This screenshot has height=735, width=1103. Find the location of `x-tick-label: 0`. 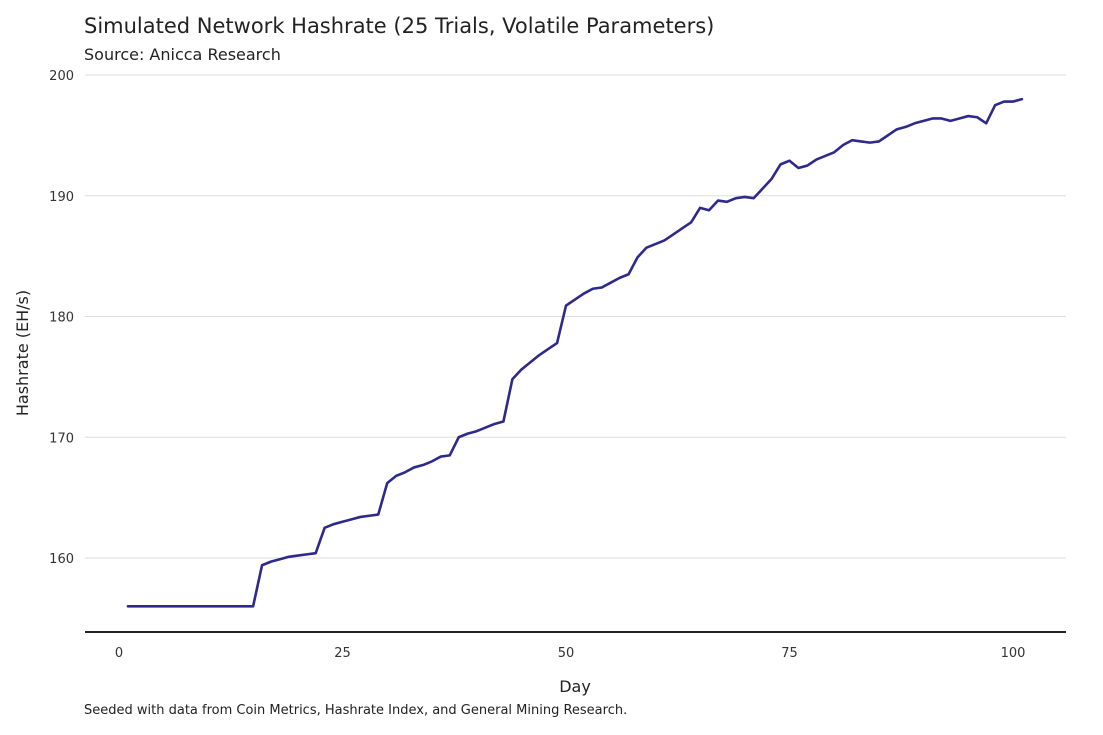

x-tick-label: 0 is located at coordinates (119, 653).